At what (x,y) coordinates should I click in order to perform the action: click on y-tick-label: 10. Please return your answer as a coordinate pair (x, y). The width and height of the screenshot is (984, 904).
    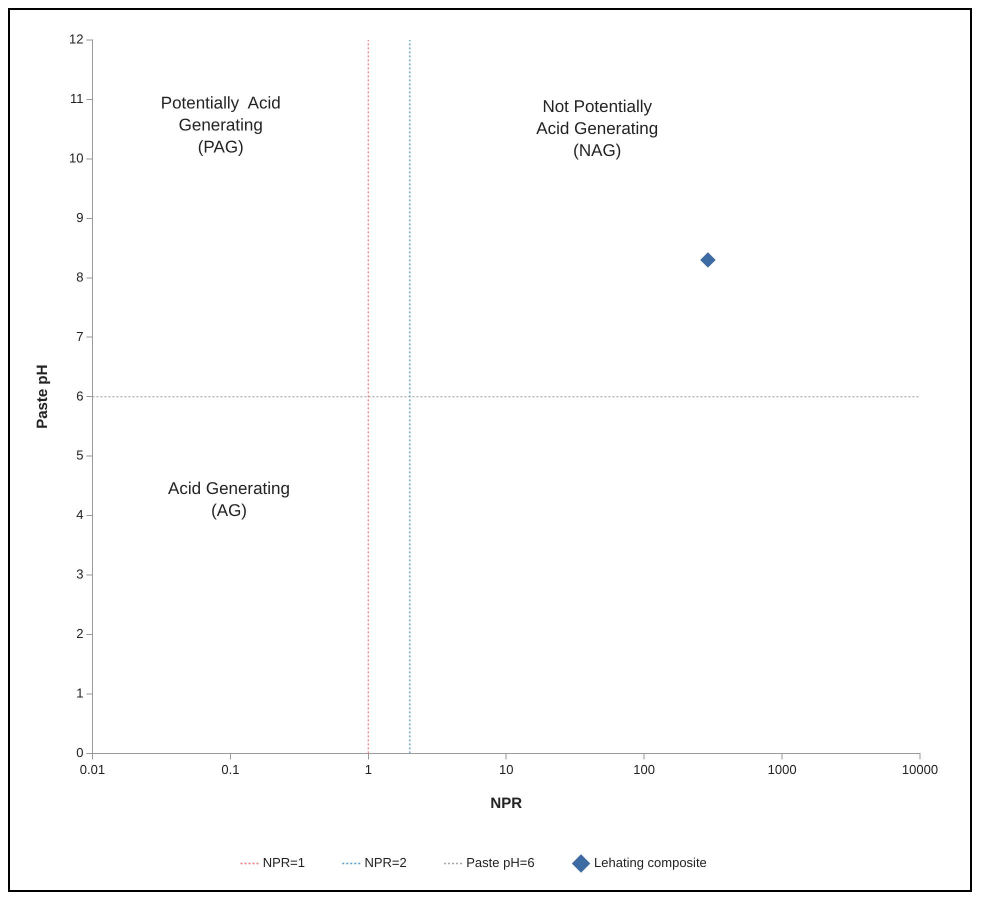
    Looking at the image, I should click on (76, 158).